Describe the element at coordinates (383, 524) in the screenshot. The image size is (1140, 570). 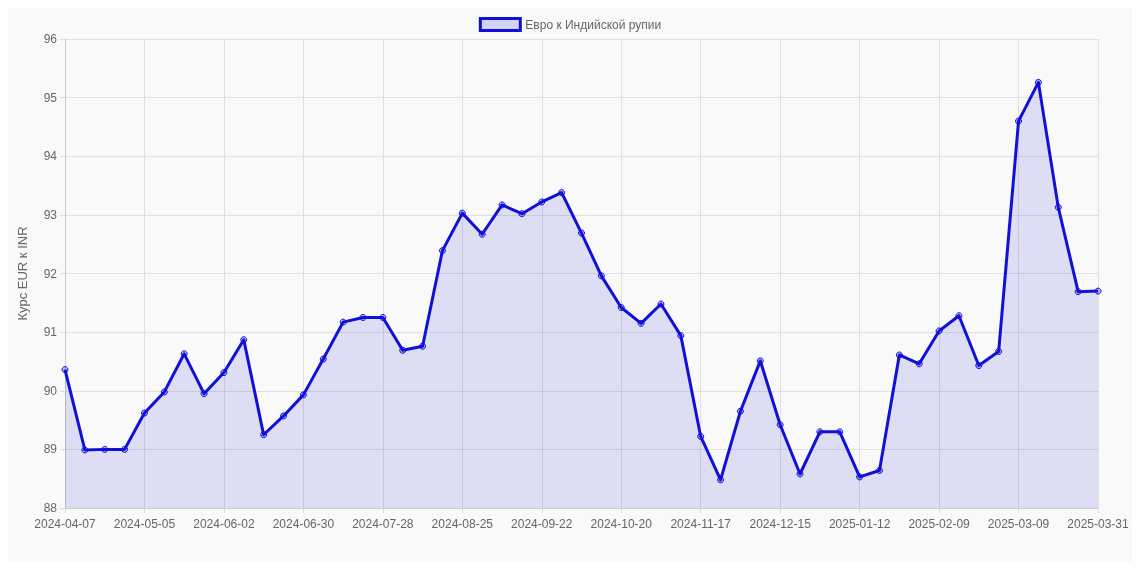
I see `x-tick-label: 2024-07-28` at that location.